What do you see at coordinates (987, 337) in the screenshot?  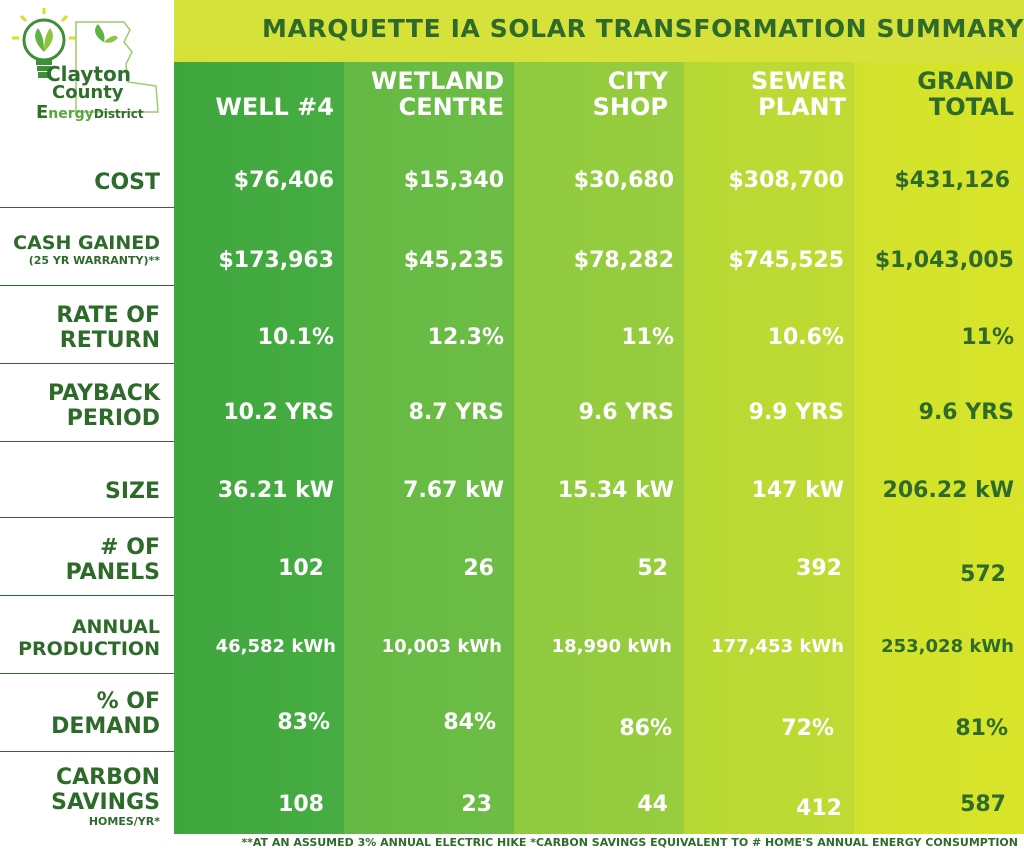 I see `cell-rate-total: 11%` at bounding box center [987, 337].